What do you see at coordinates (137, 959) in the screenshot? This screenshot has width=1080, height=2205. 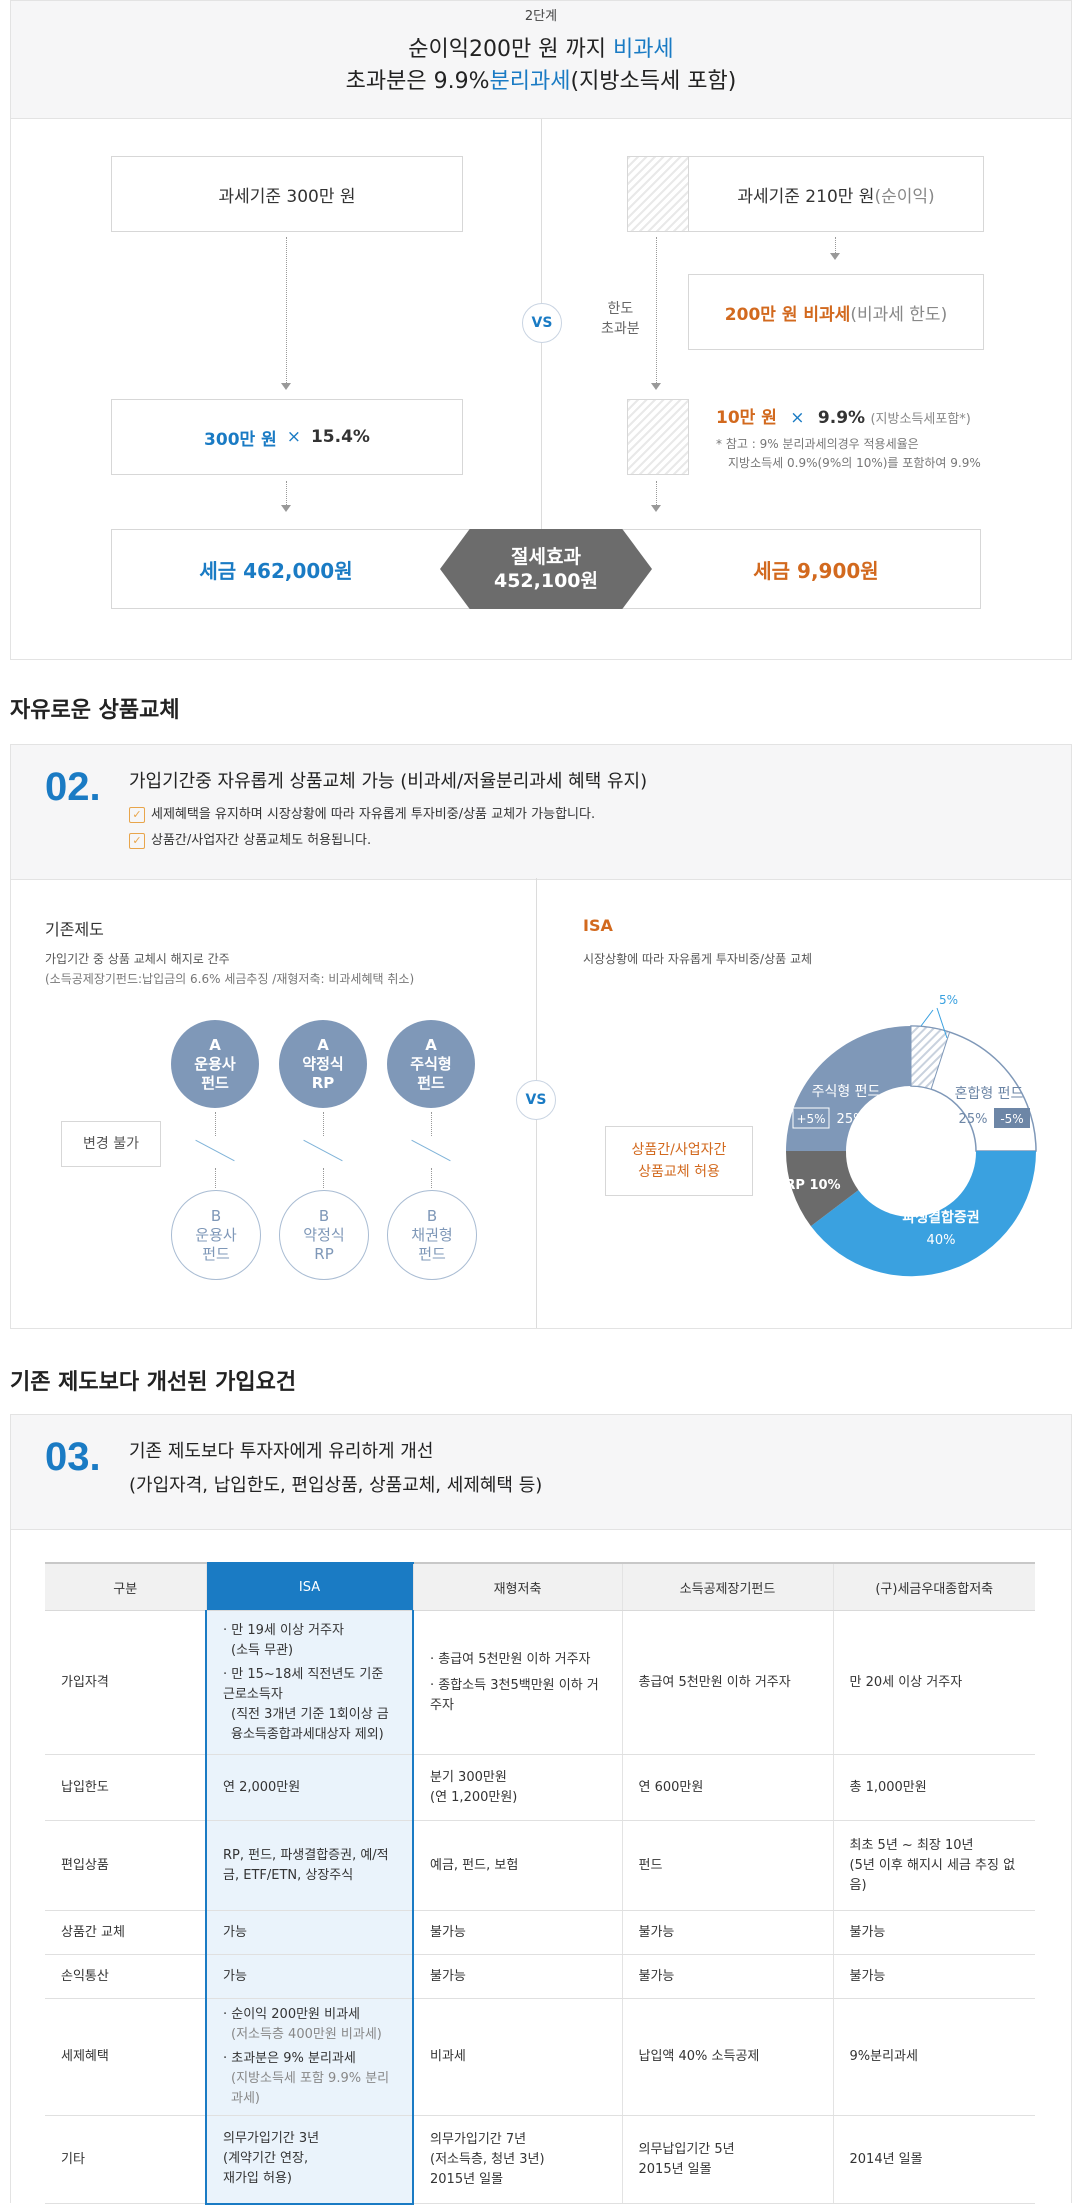 I see `existing-system-desc-1: 가입기간 중 상품 교체시 해지로 간주` at bounding box center [137, 959].